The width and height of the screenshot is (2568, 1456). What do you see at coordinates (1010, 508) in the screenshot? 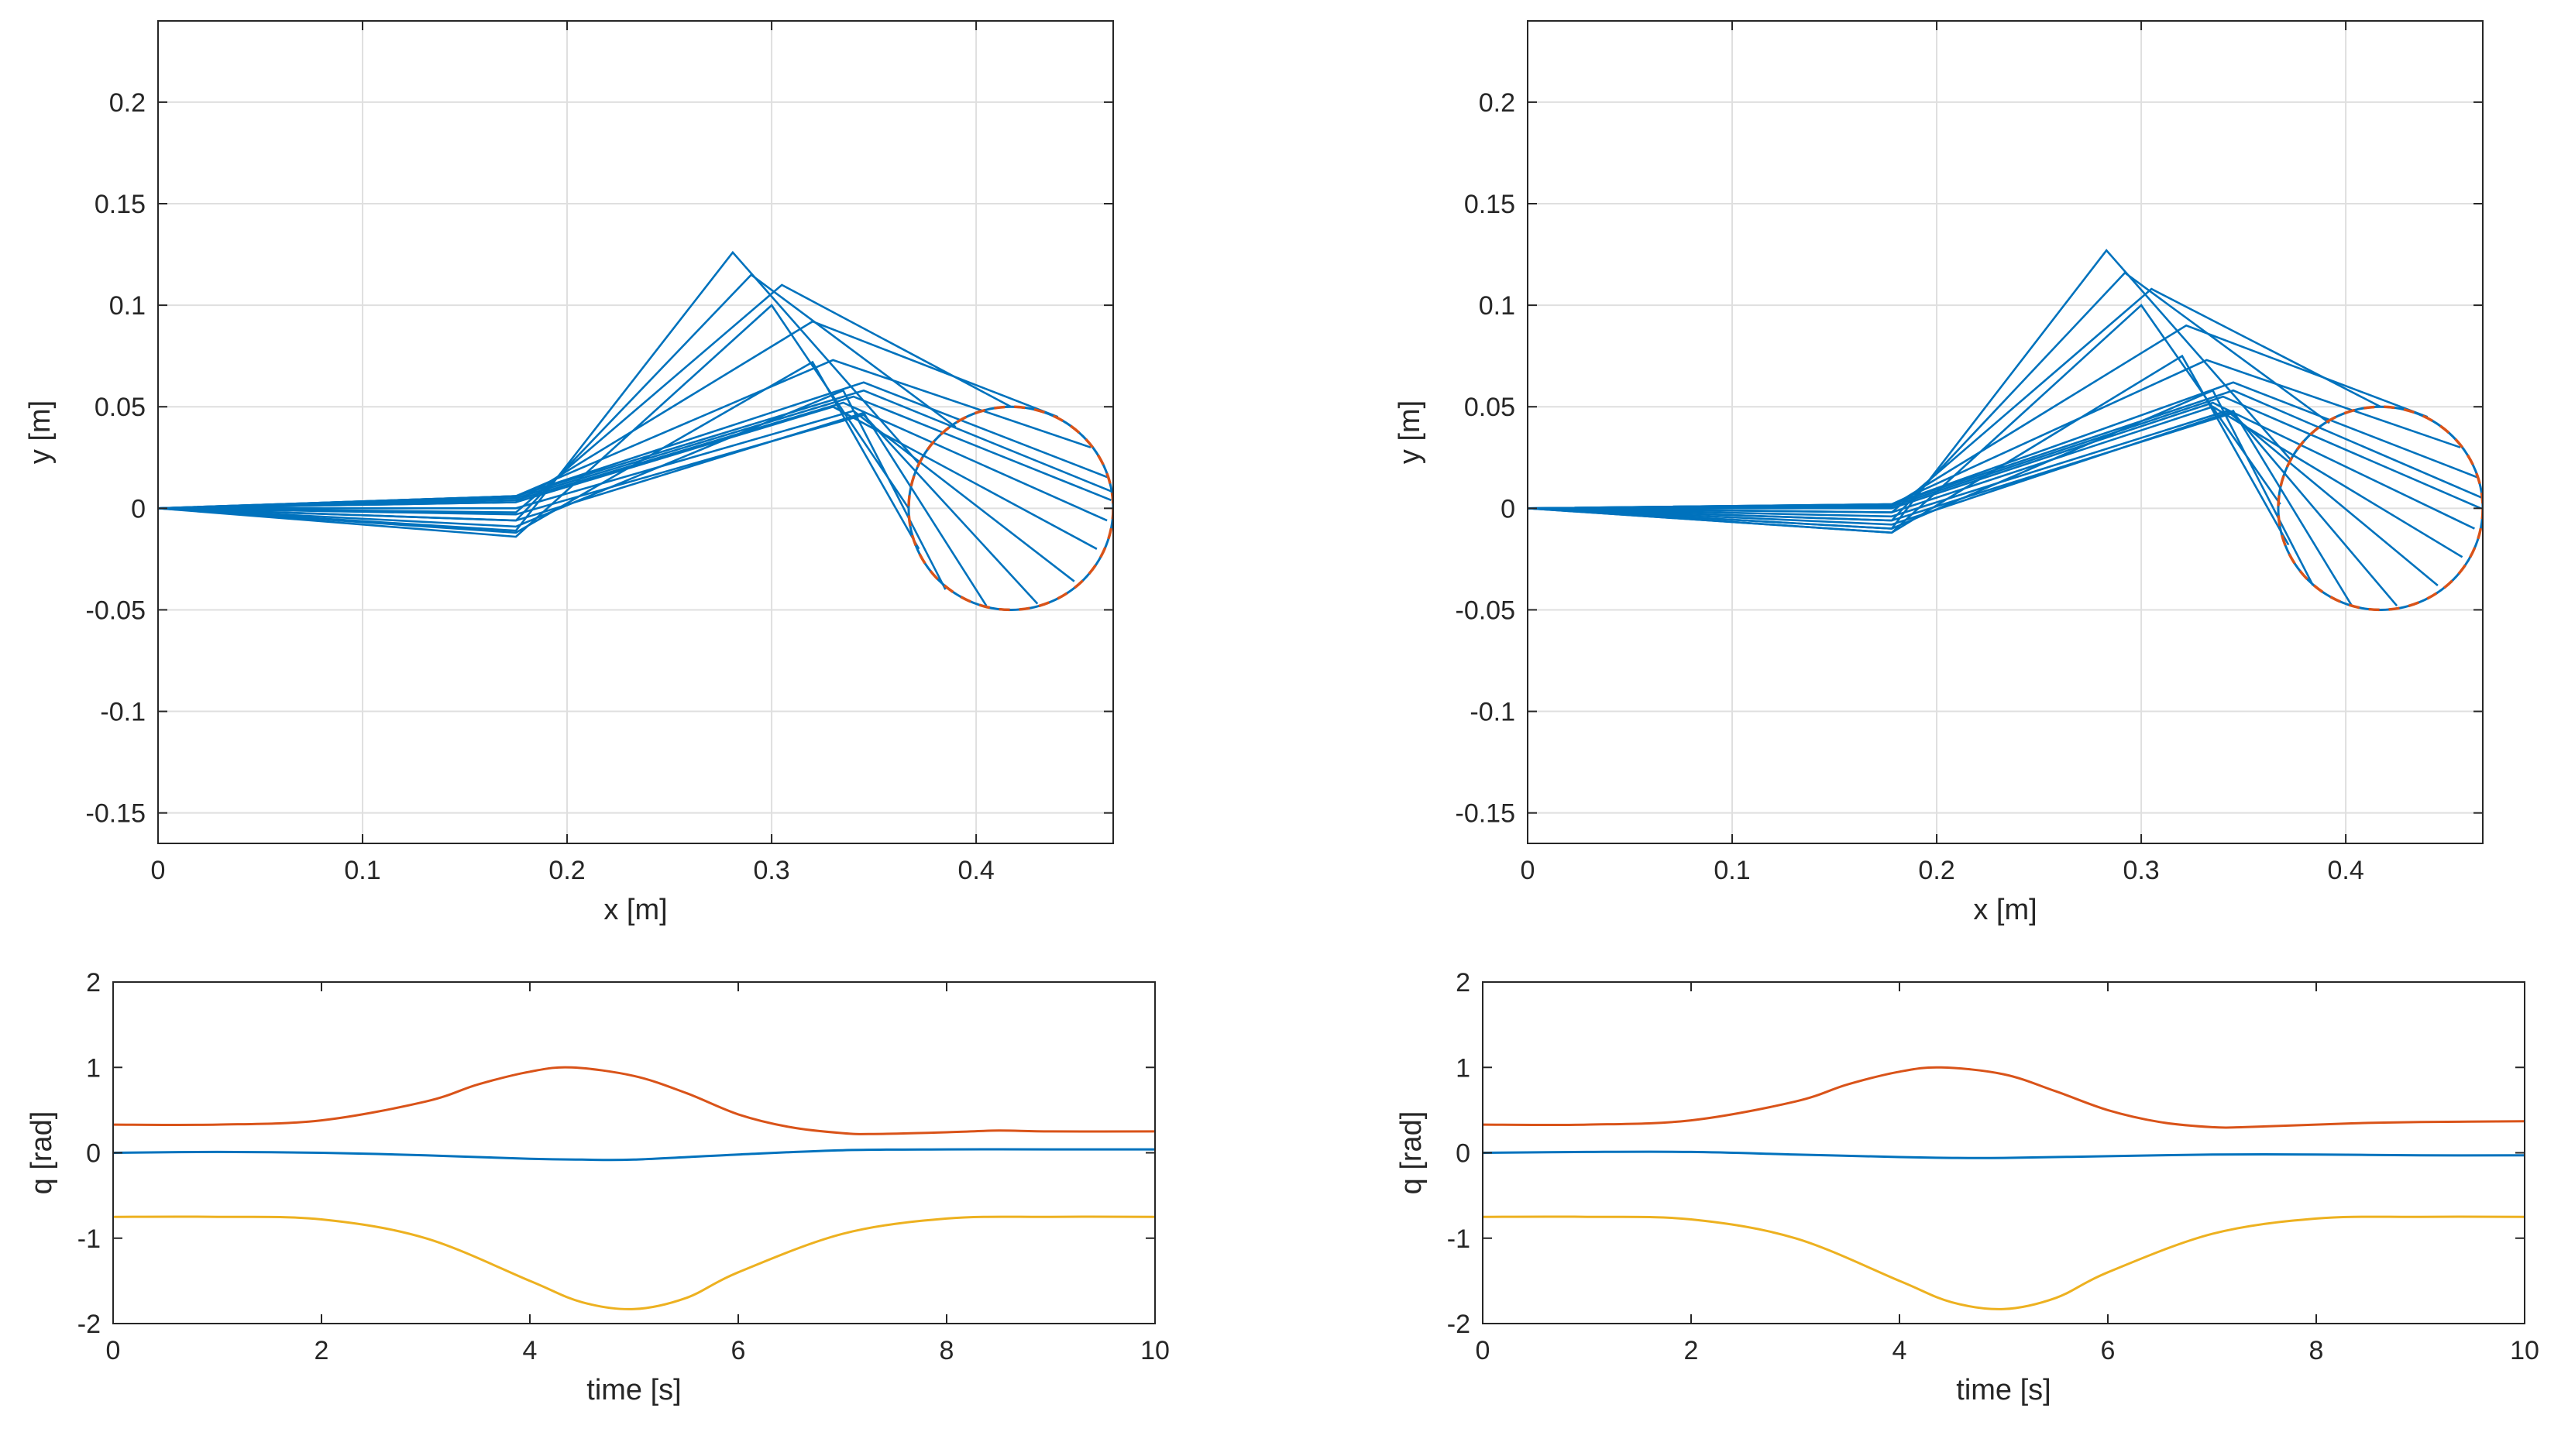
I see `trajectory-actual-circle` at bounding box center [1010, 508].